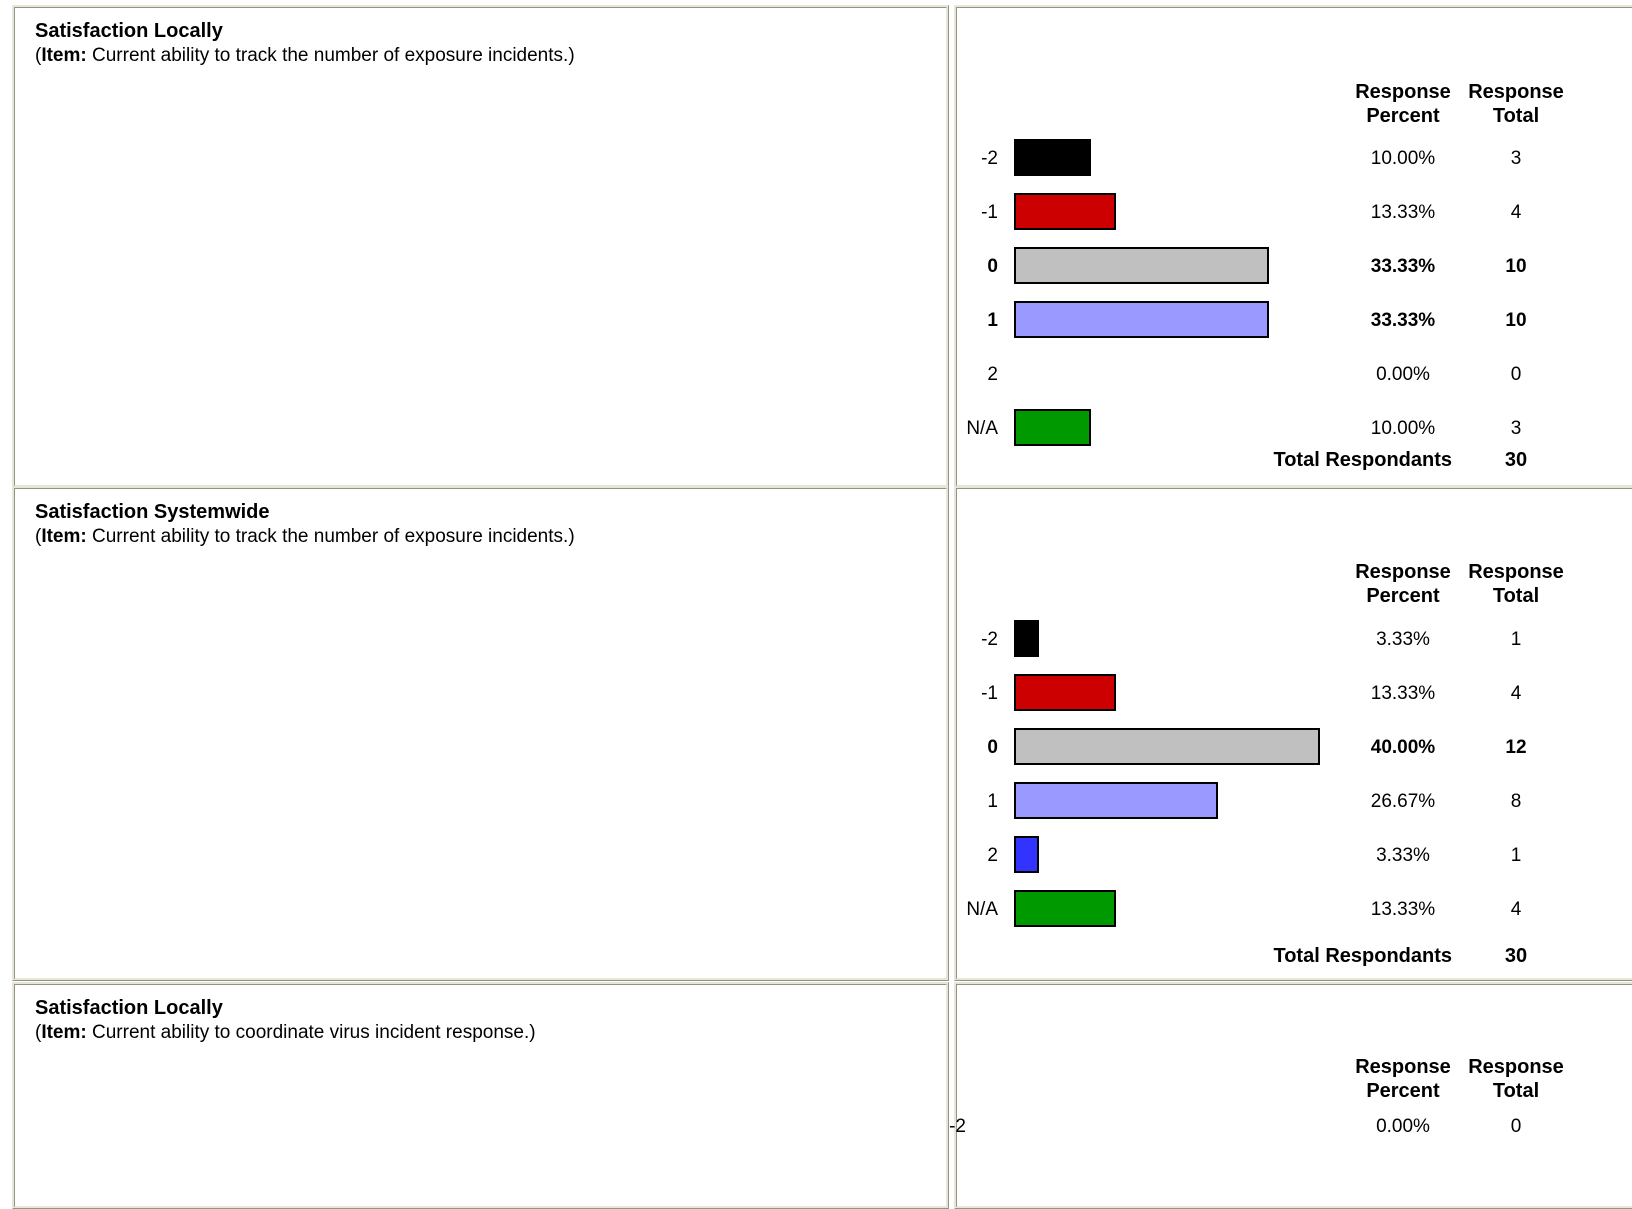  I want to click on percent-value: 26.67%, so click(1403, 801).